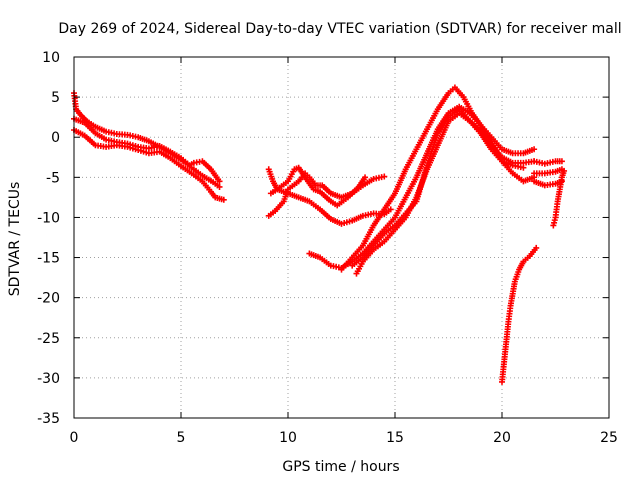  I want to click on series-track-c, so click(149, 165).